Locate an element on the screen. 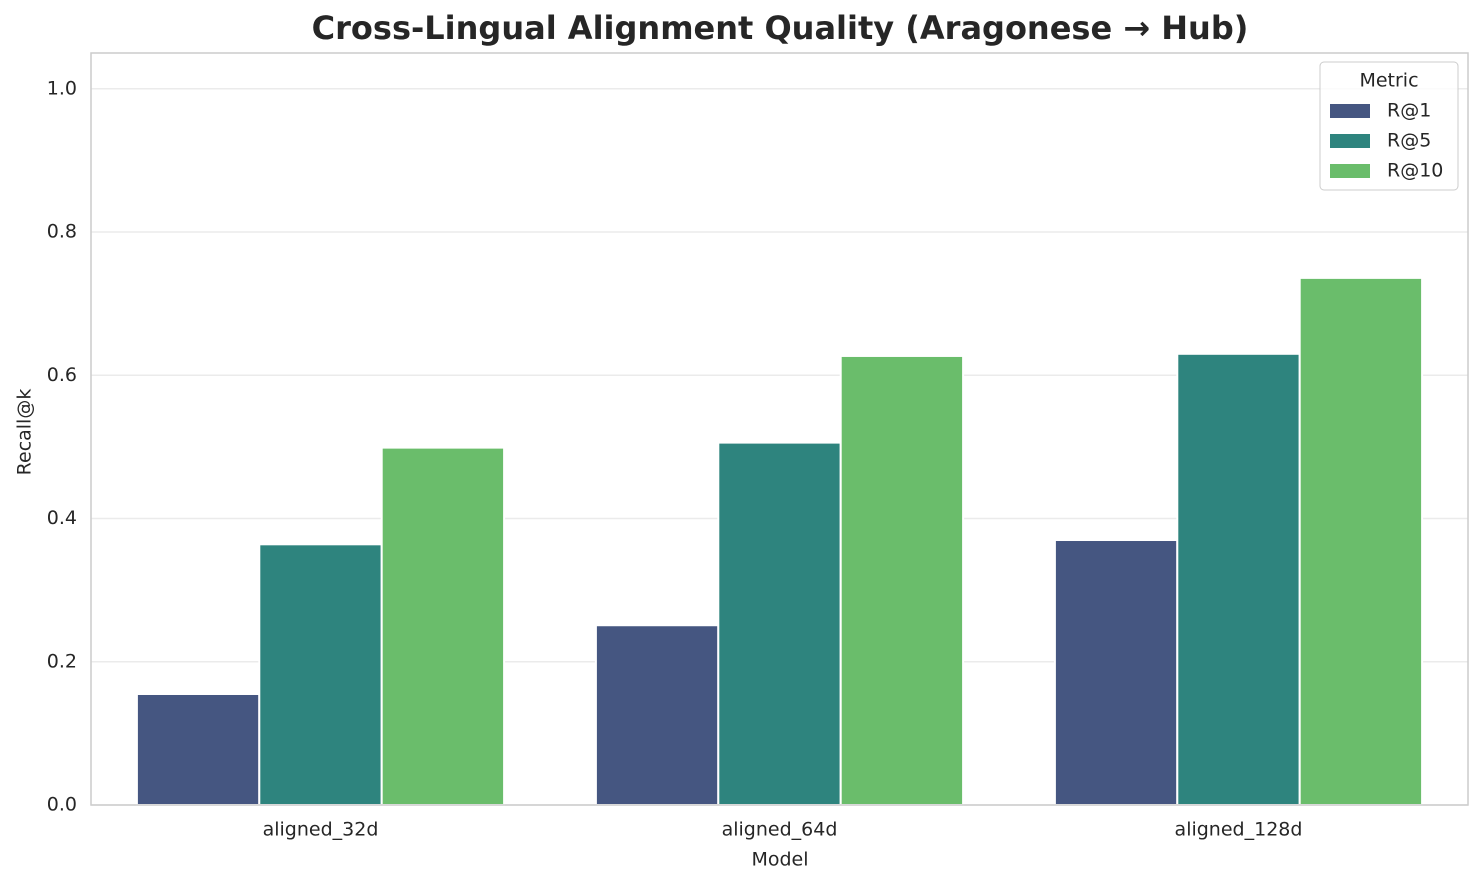 The width and height of the screenshot is (1484, 885). x-tick-label: aligned_32d is located at coordinates (321, 830).